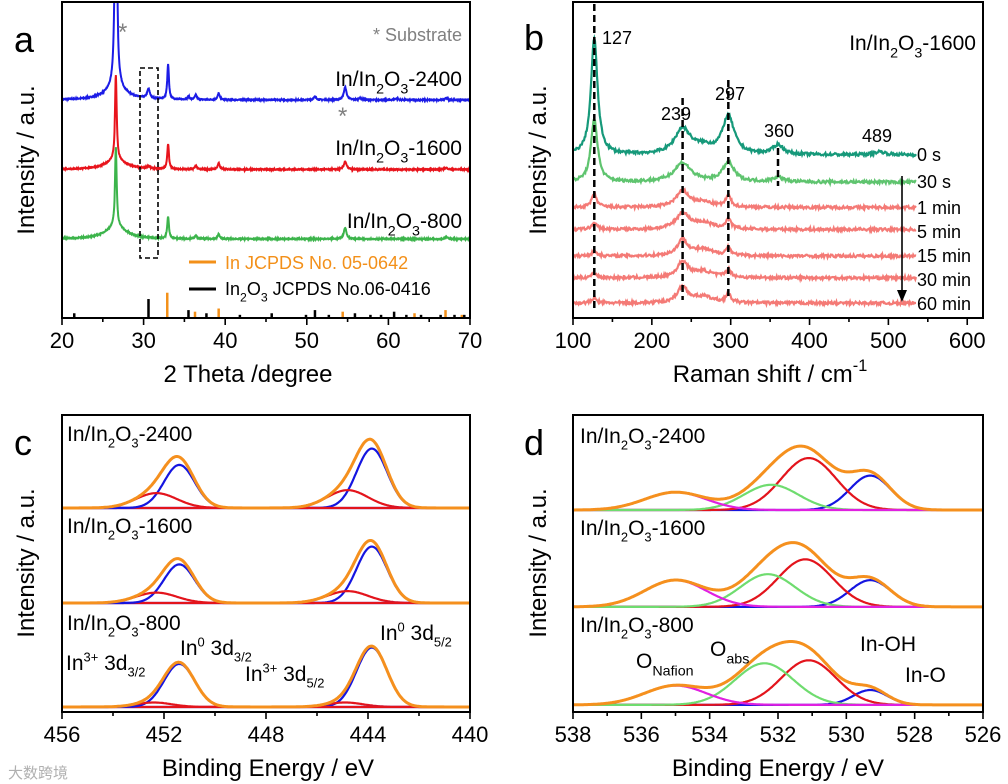  I want to click on x-tick-label: 20, so click(62, 340).